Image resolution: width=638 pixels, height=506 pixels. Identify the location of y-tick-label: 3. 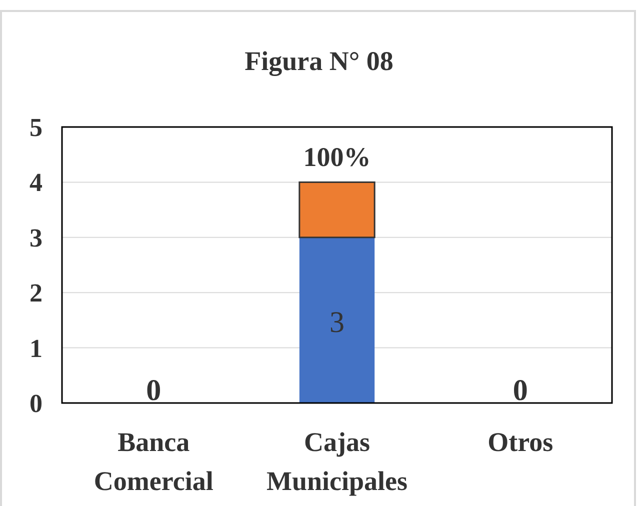
(36, 237).